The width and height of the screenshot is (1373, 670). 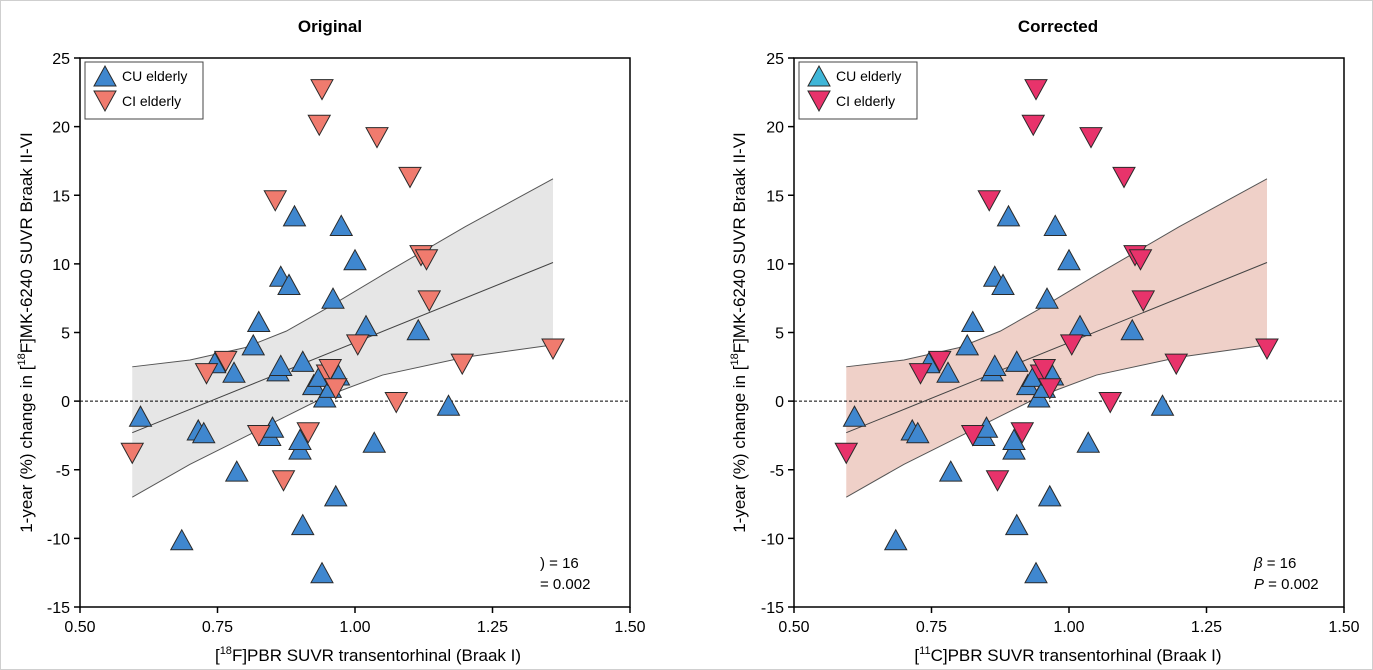 I want to click on y-tick-label: 25, so click(x=775, y=59).